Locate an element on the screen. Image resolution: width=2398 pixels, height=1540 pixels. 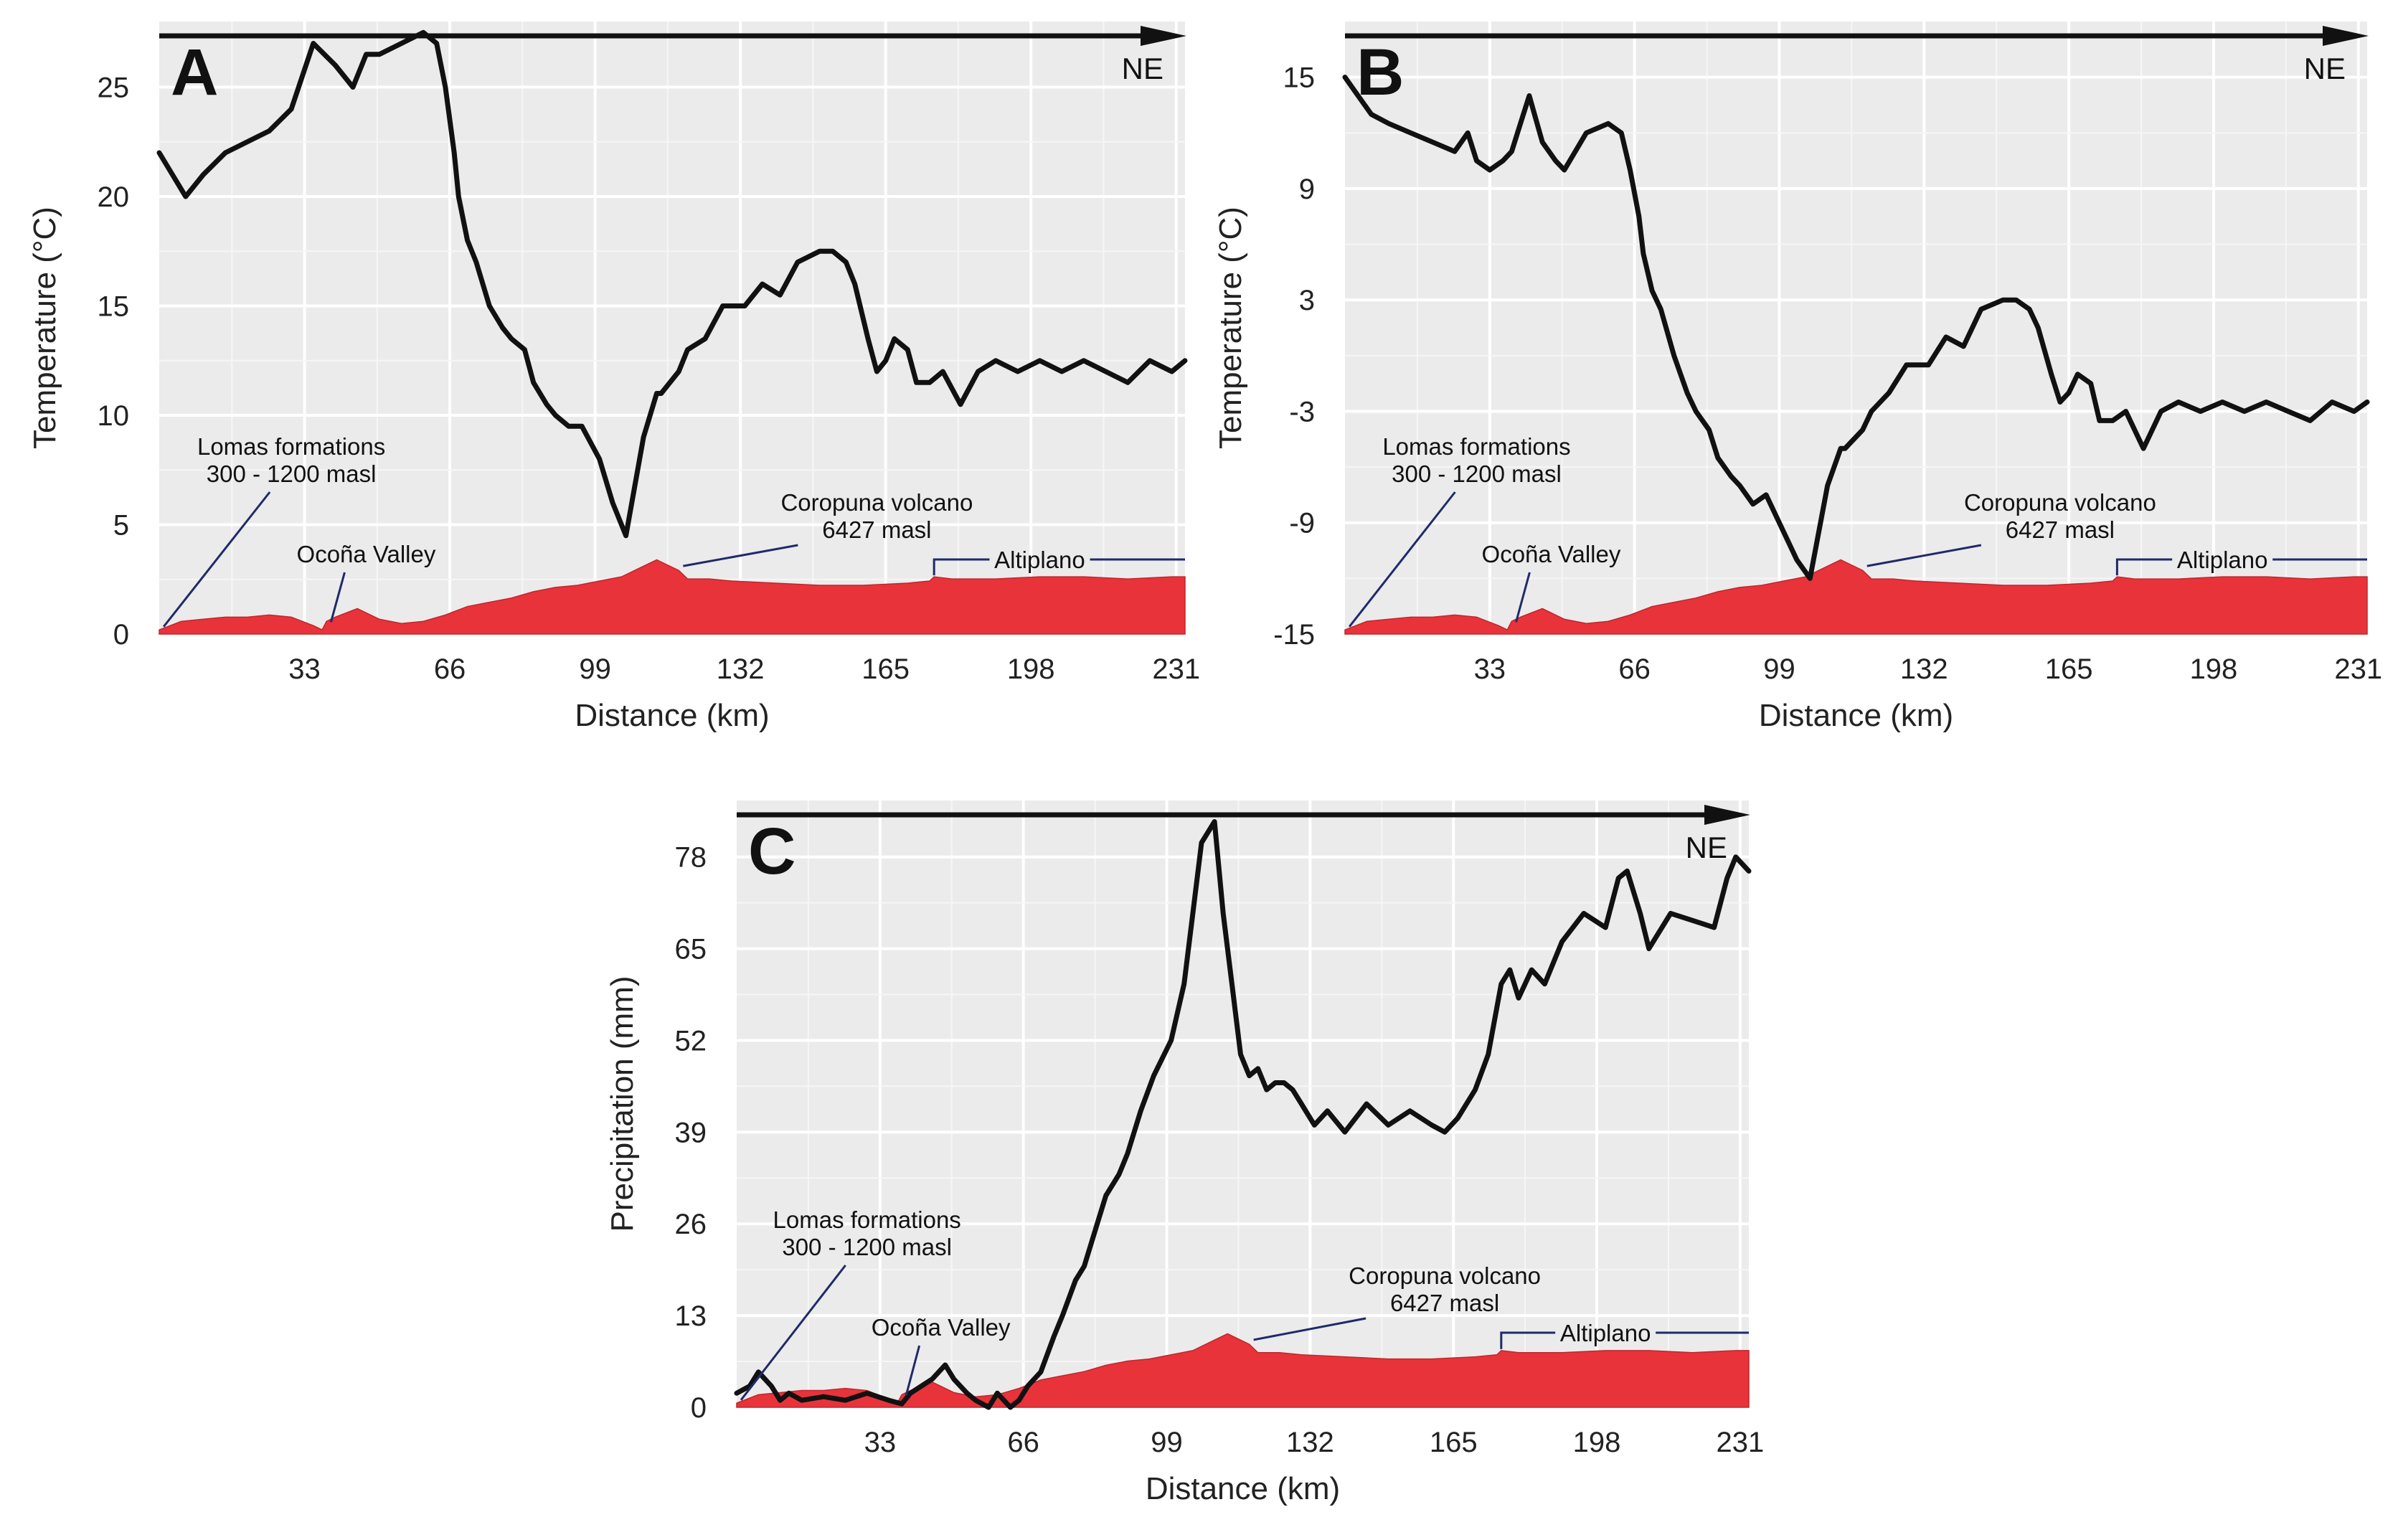
panel-letter: C is located at coordinates (772, 851).